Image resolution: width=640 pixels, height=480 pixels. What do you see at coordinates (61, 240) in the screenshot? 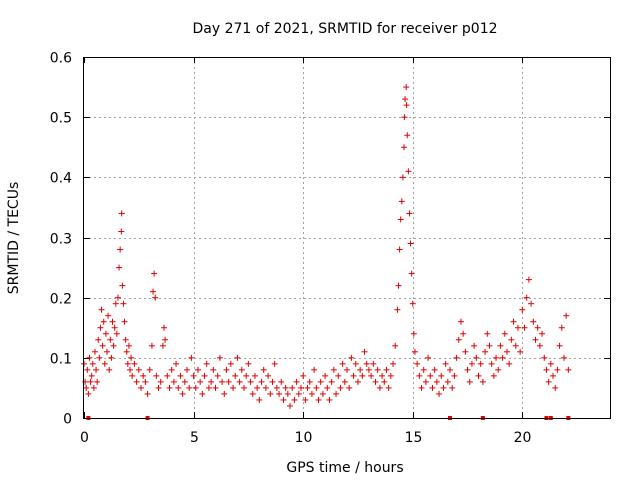
I see `y-tick-label: 0.3` at bounding box center [61, 240].